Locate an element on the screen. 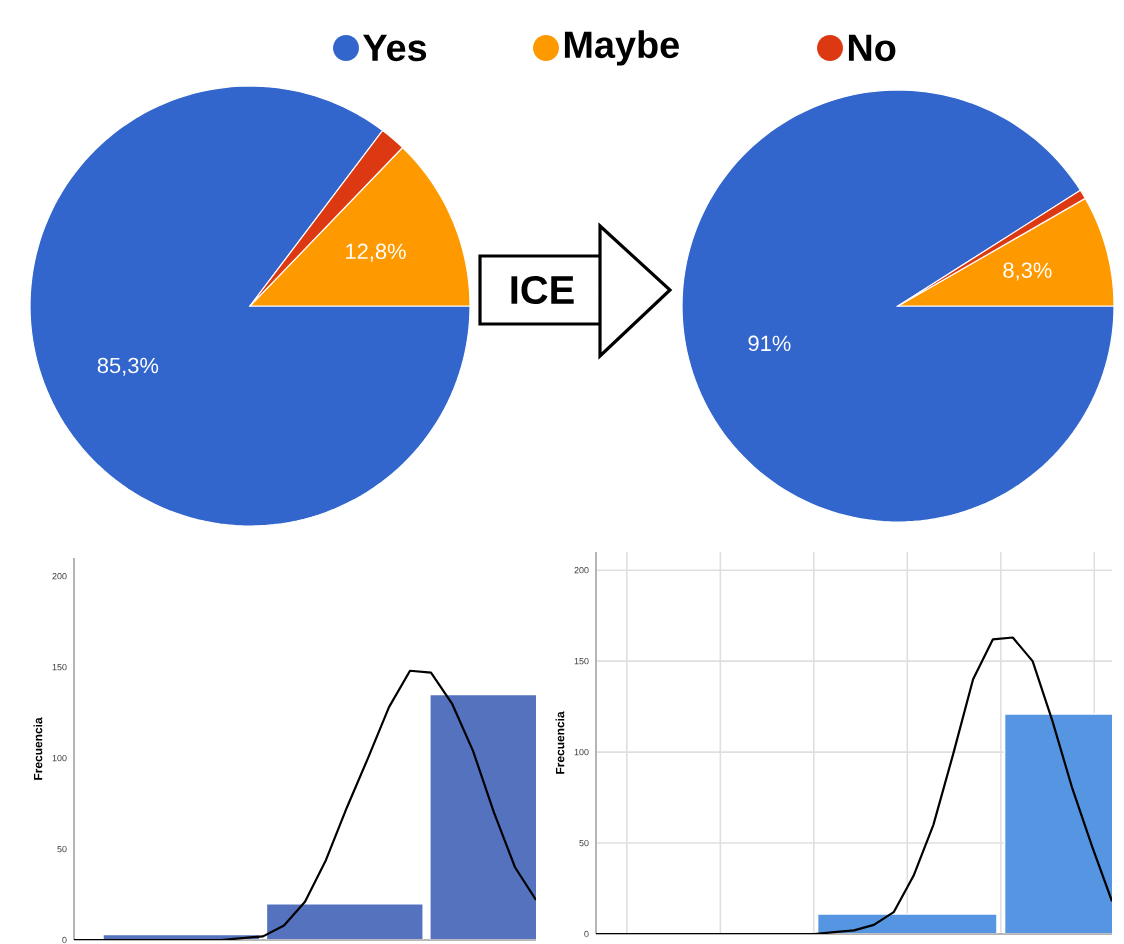 Image resolution: width=1124 pixels, height=944 pixels. data-label: 91% is located at coordinates (769, 343).